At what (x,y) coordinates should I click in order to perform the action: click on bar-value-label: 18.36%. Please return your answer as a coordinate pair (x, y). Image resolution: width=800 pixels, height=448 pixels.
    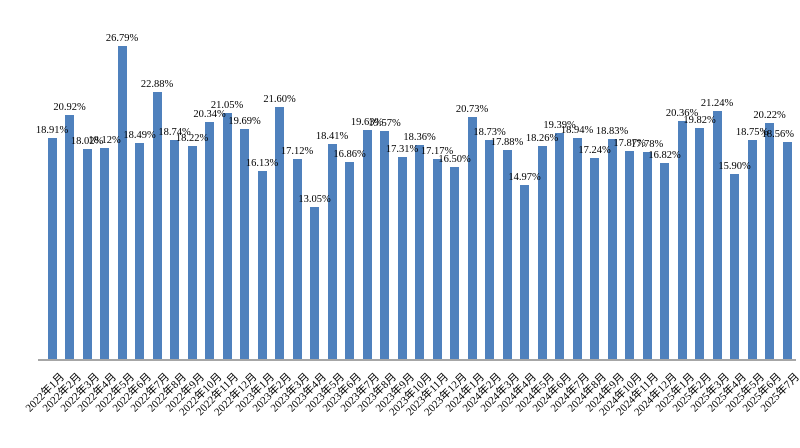
    Looking at the image, I should click on (419, 137).